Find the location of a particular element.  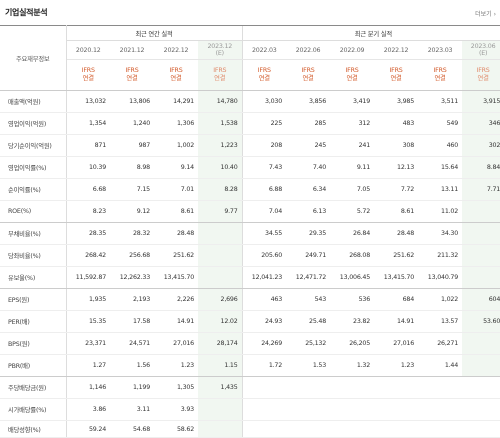

table-cell: 28.48 is located at coordinates (396, 233).